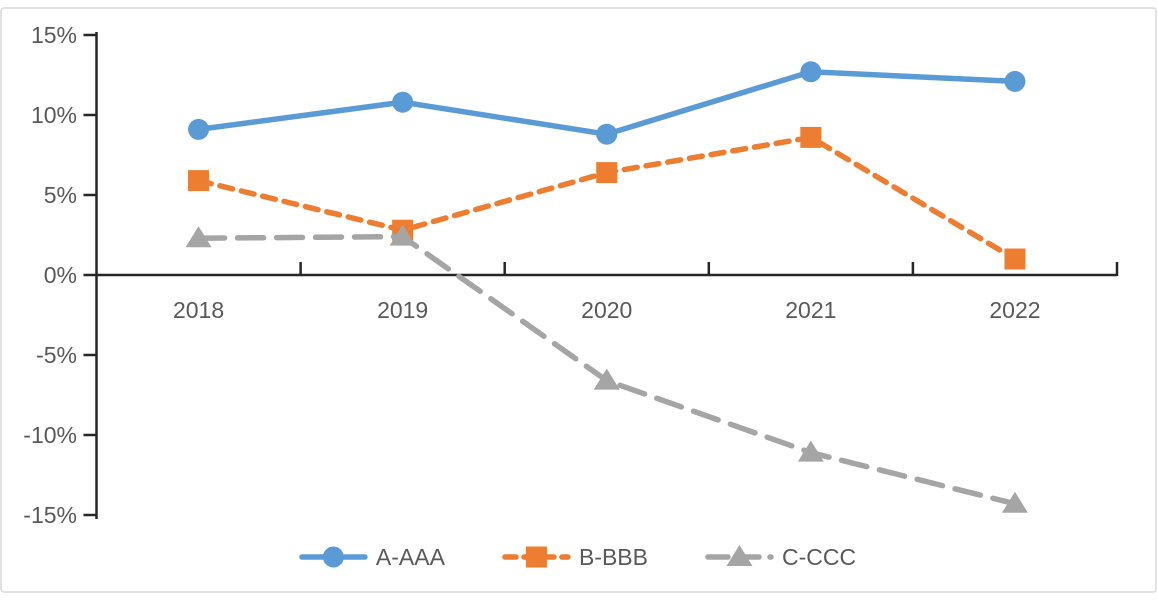  What do you see at coordinates (402, 310) in the screenshot?
I see `x-axis-category-label: 2019` at bounding box center [402, 310].